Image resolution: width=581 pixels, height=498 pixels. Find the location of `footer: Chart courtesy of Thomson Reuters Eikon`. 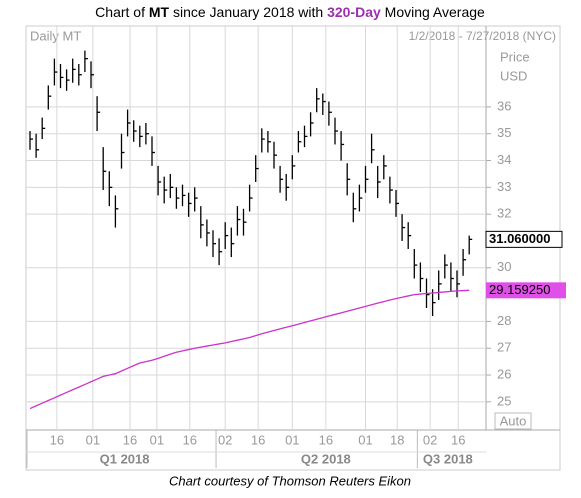

footer: Chart courtesy of Thomson Reuters Eikon is located at coordinates (290, 480).